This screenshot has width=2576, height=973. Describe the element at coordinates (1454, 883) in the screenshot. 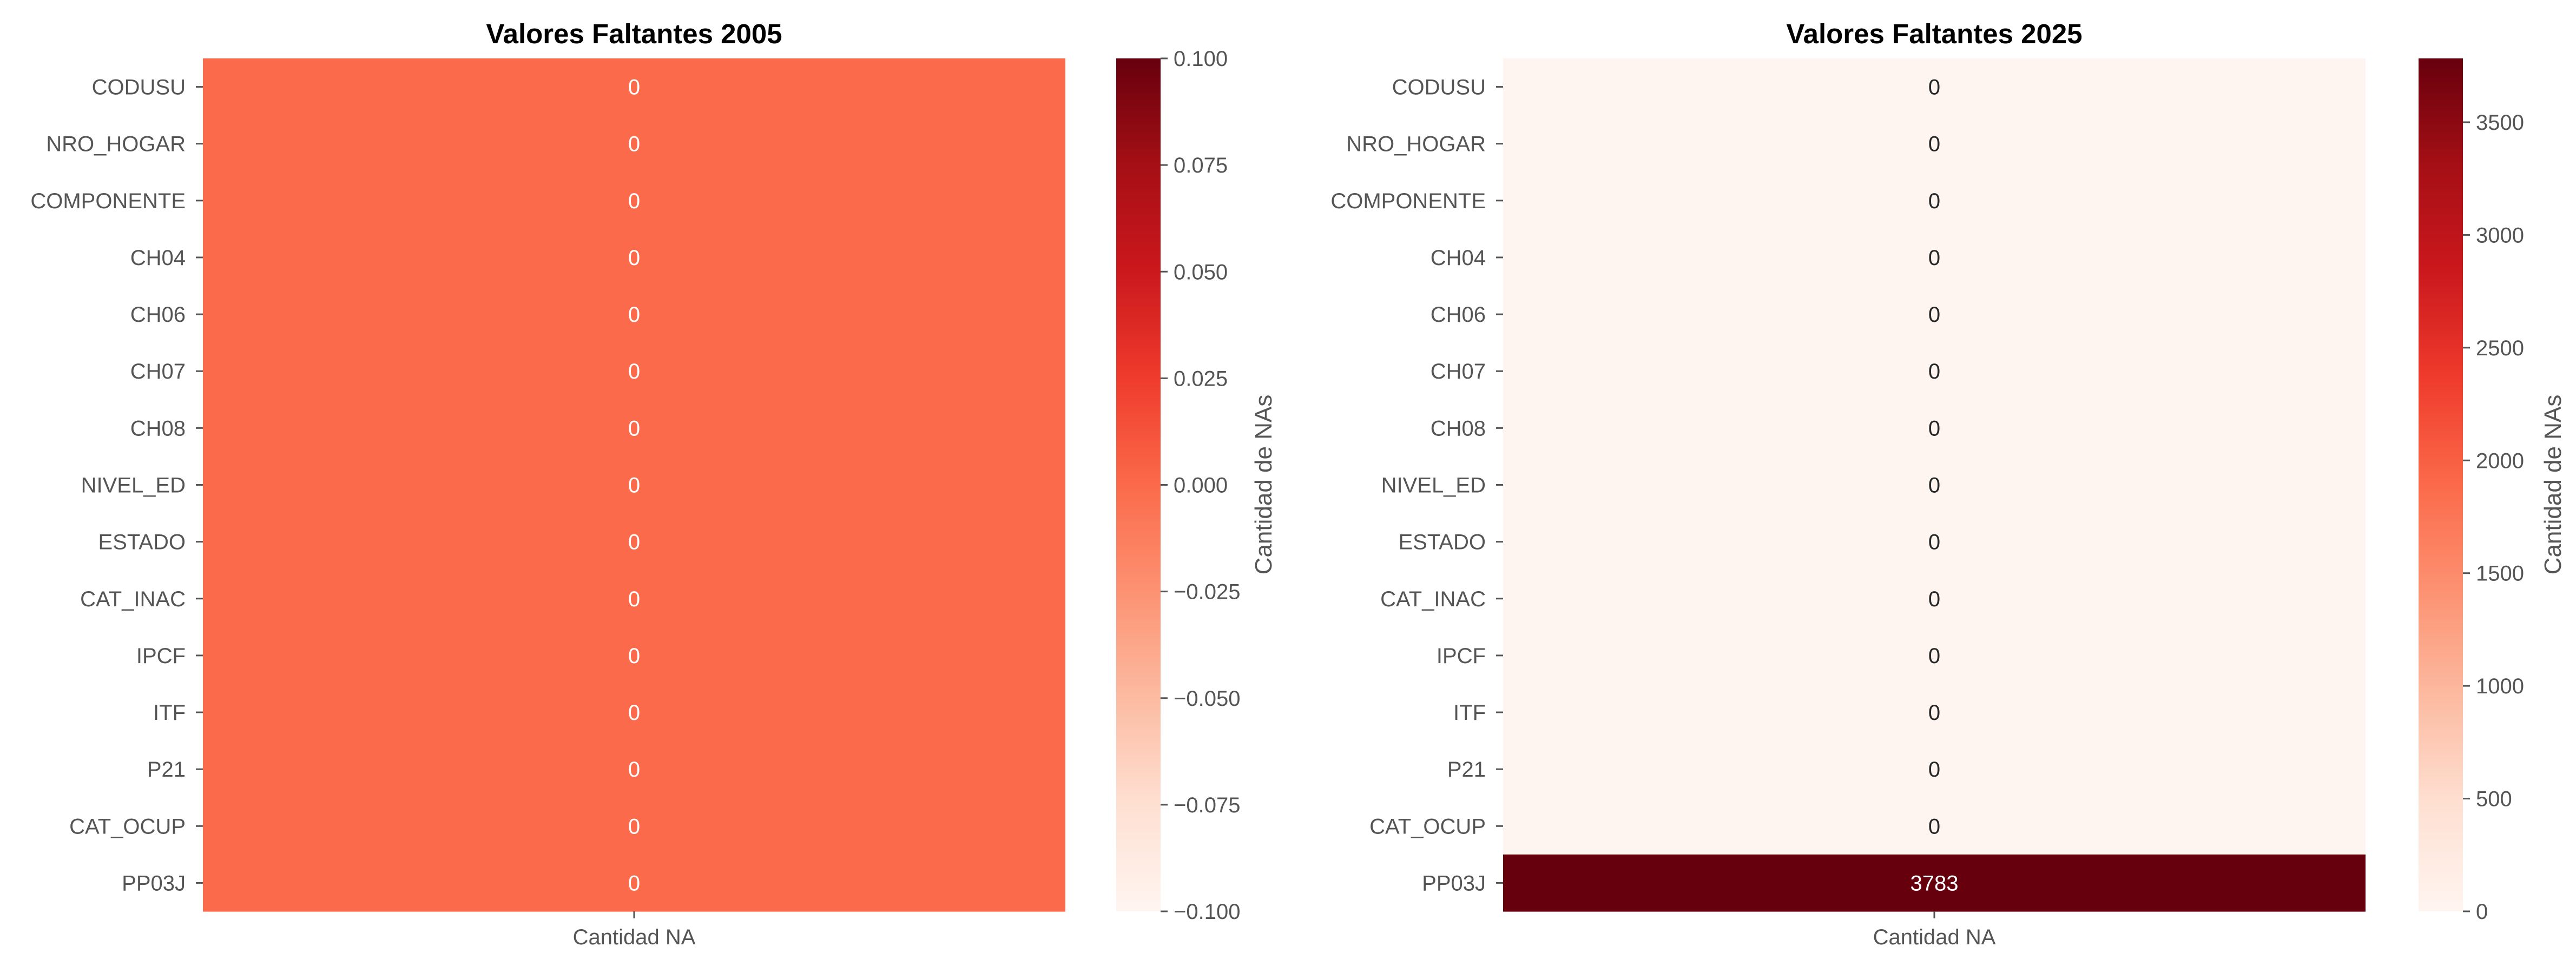

I see `row-label: PP03J` at that location.